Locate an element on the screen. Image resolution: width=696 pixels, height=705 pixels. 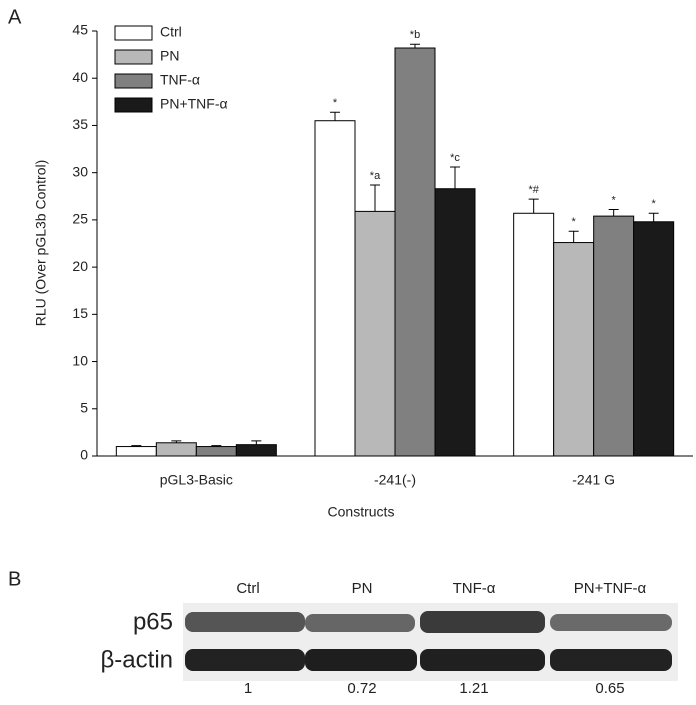
legend-label: PN is located at coordinates (169, 56).